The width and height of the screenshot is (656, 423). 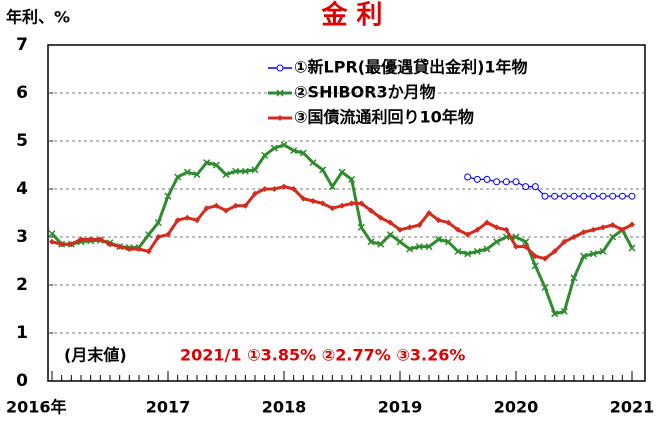 What do you see at coordinates (384, 117) in the screenshot?
I see `legend-label: ③国債流通利回り10年物` at bounding box center [384, 117].